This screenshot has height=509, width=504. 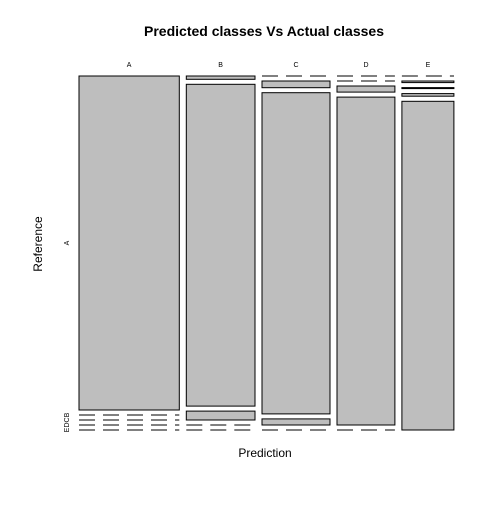 What do you see at coordinates (264, 31) in the screenshot?
I see `chart-title: Predicted classes Vs Actual classes` at bounding box center [264, 31].